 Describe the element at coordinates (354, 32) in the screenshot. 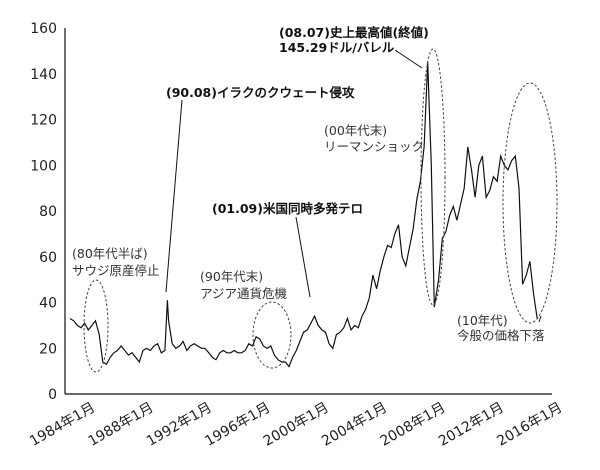

I see `annotation-peak-title: (08.07)史上最高値(終値)` at that location.